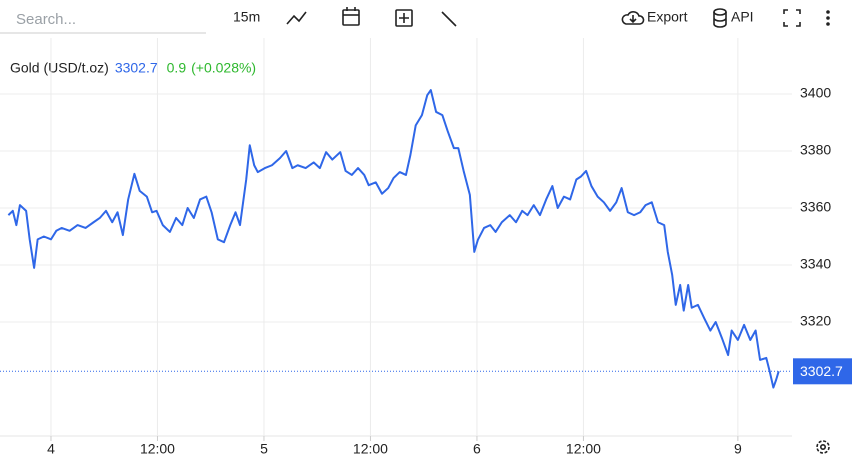  What do you see at coordinates (246, 17) in the screenshot?
I see `interval-button: 15m` at bounding box center [246, 17].